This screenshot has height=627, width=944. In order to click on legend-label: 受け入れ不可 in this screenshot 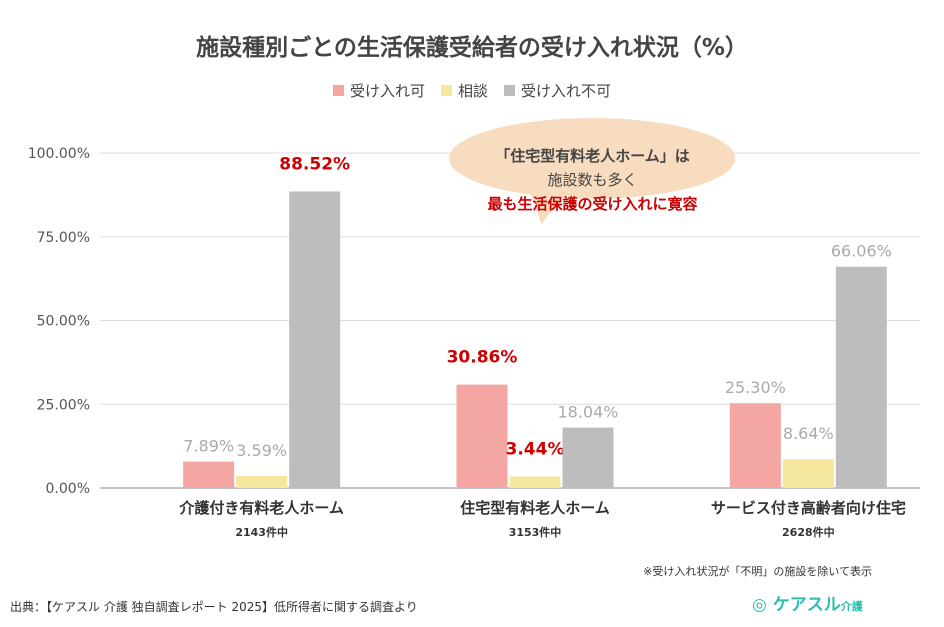, I will do `click(566, 91)`.